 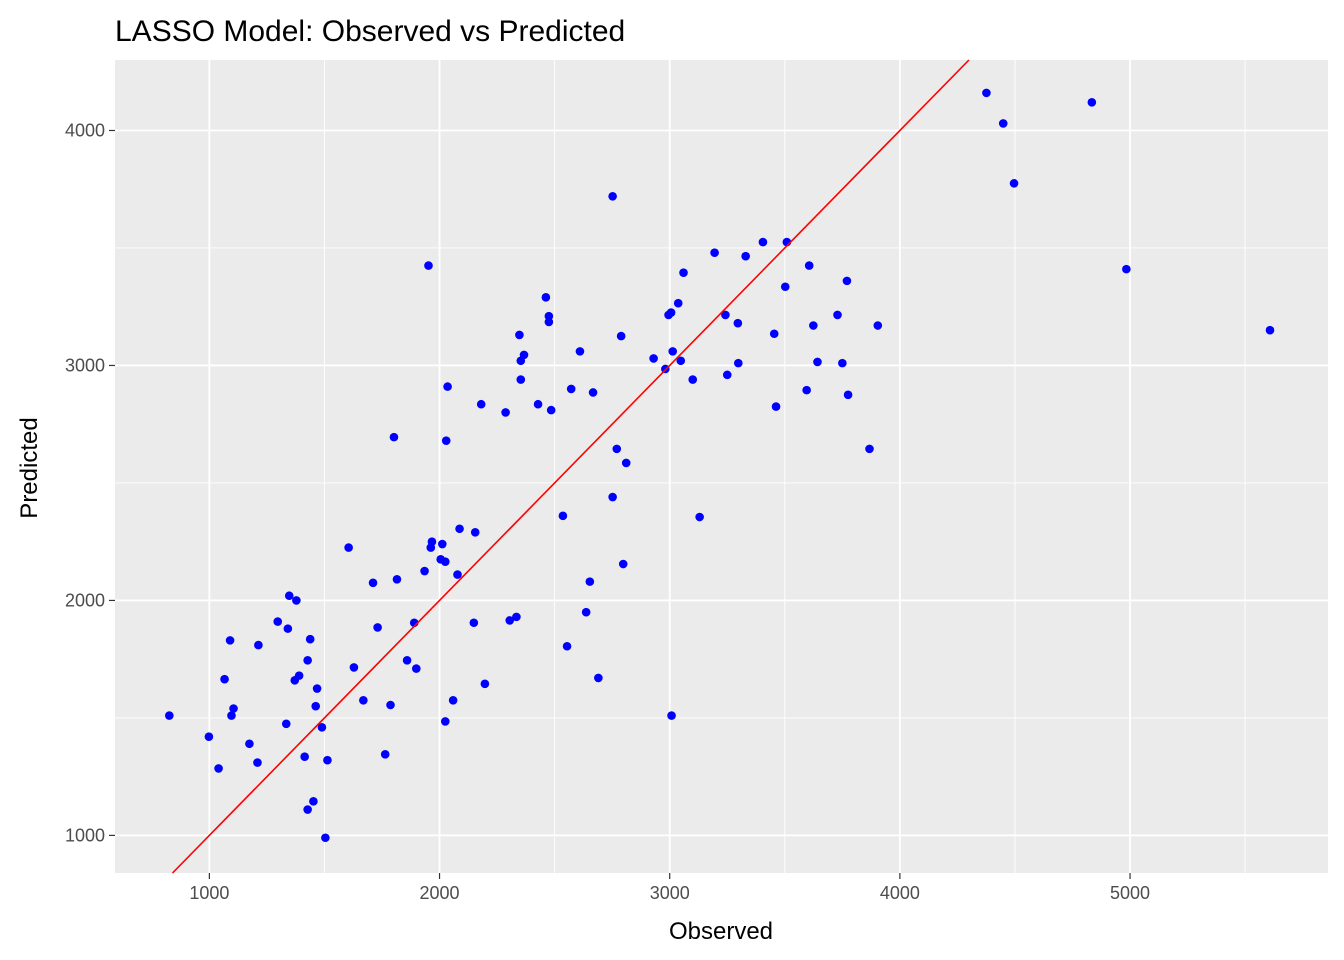 What do you see at coordinates (85, 130) in the screenshot?
I see `y-tick-label: 4000` at bounding box center [85, 130].